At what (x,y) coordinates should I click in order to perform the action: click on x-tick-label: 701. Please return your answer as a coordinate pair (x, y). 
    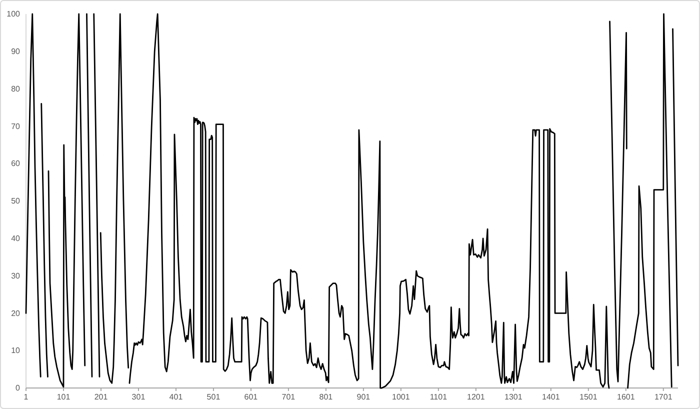
    Looking at the image, I should click on (289, 397).